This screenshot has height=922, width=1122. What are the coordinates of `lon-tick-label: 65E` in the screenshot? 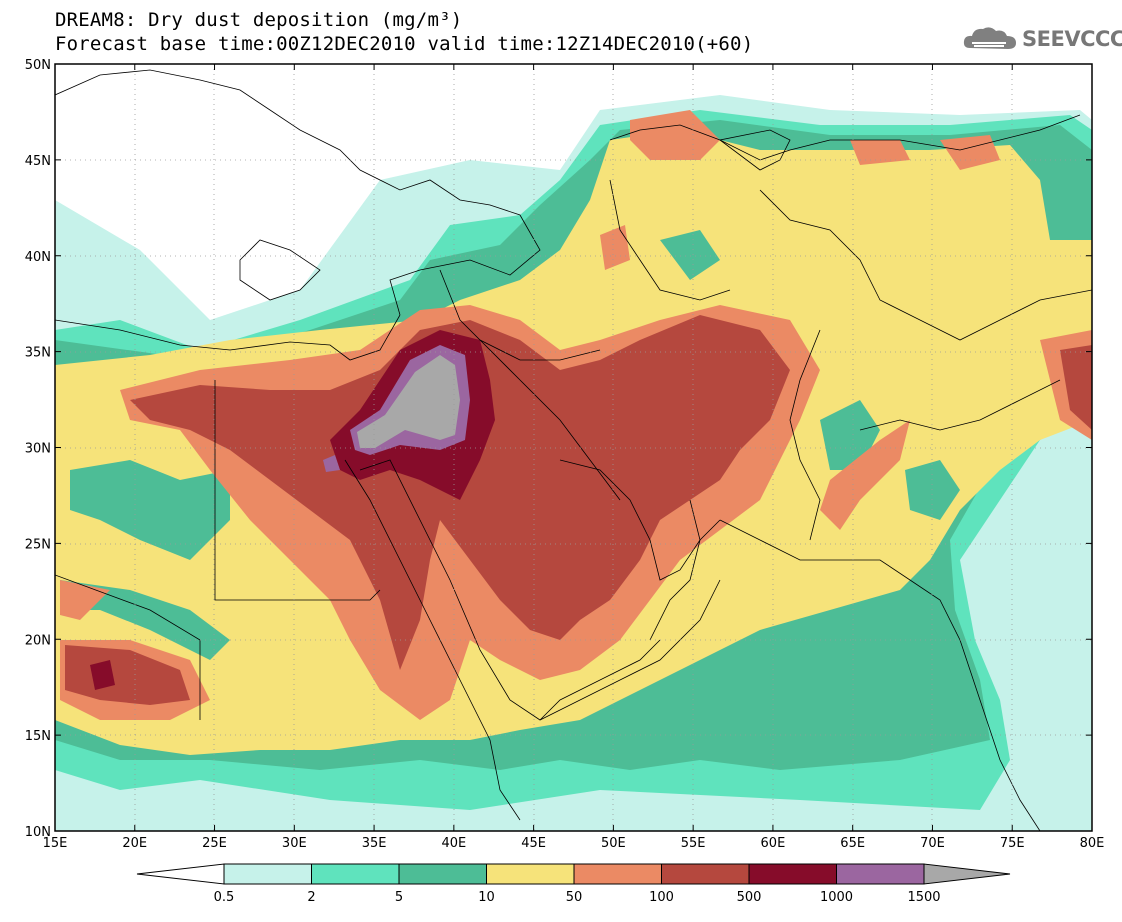 It's located at (852, 843).